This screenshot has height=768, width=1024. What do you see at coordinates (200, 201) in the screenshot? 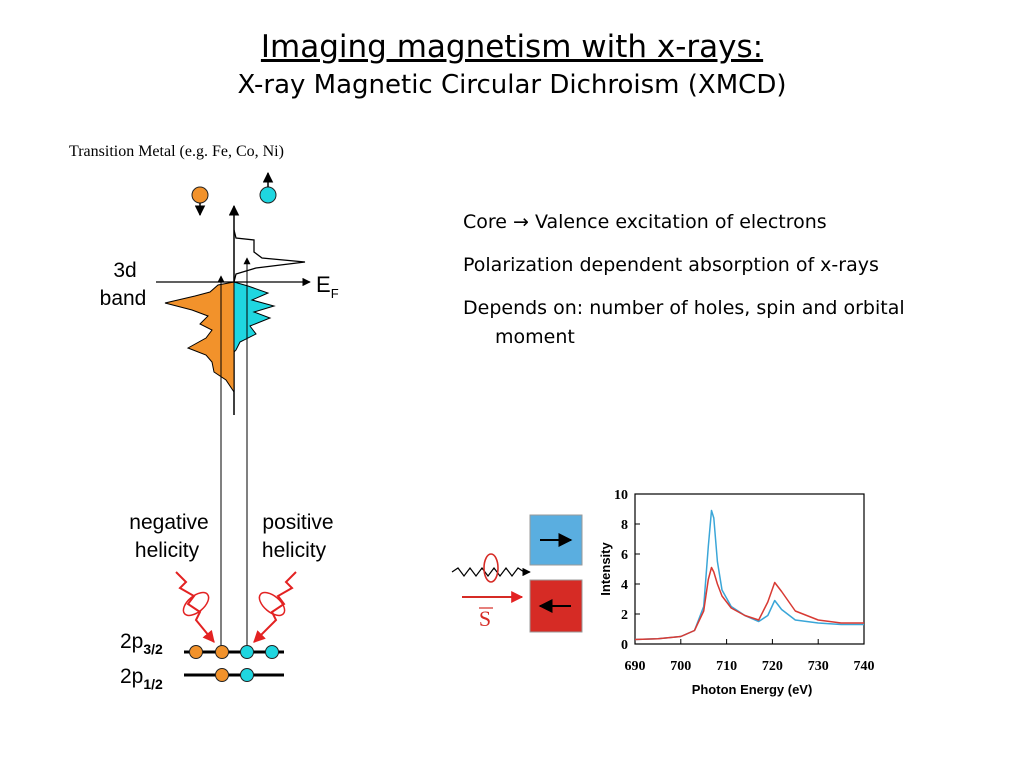
I see `spin-down-electron-icon` at bounding box center [200, 201].